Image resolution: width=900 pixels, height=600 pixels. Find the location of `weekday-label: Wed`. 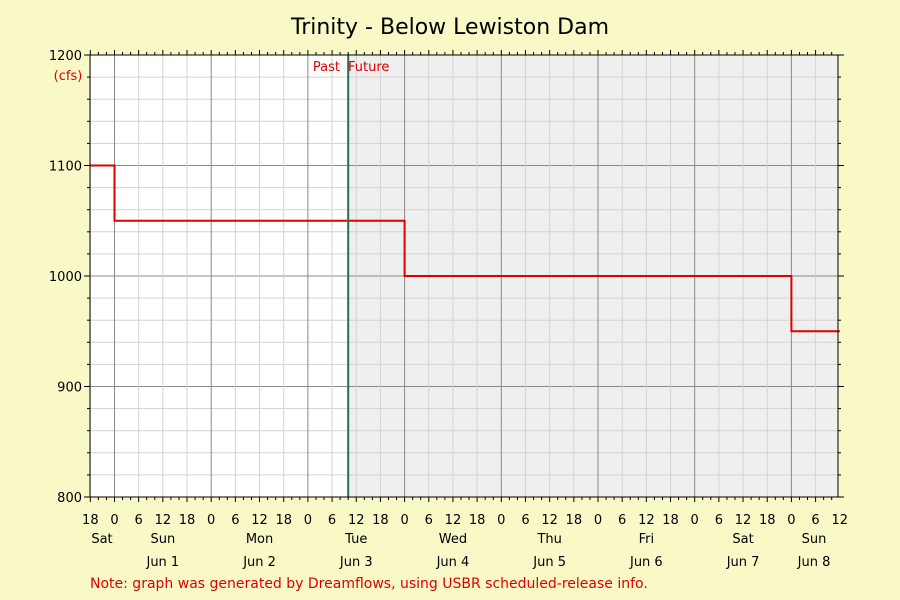

weekday-label: Wed is located at coordinates (453, 539).